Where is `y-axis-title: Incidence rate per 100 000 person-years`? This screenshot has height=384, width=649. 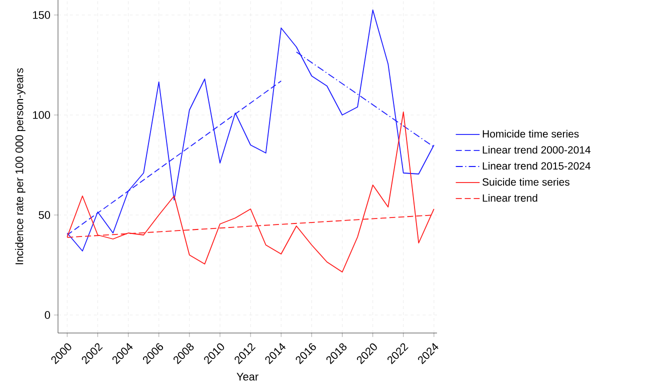
y-axis-title: Incidence rate per 100 000 person-years is located at coordinates (20, 166).